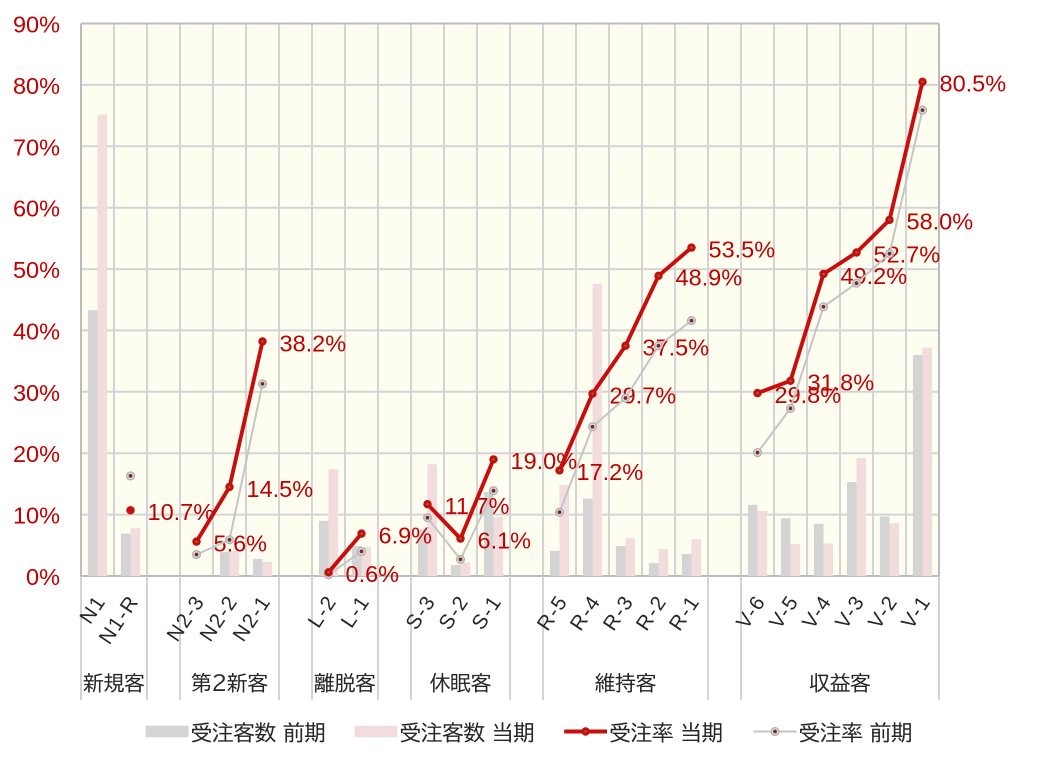  Describe the element at coordinates (841, 383) in the screenshot. I see `svg-text: 31.8%` at that location.